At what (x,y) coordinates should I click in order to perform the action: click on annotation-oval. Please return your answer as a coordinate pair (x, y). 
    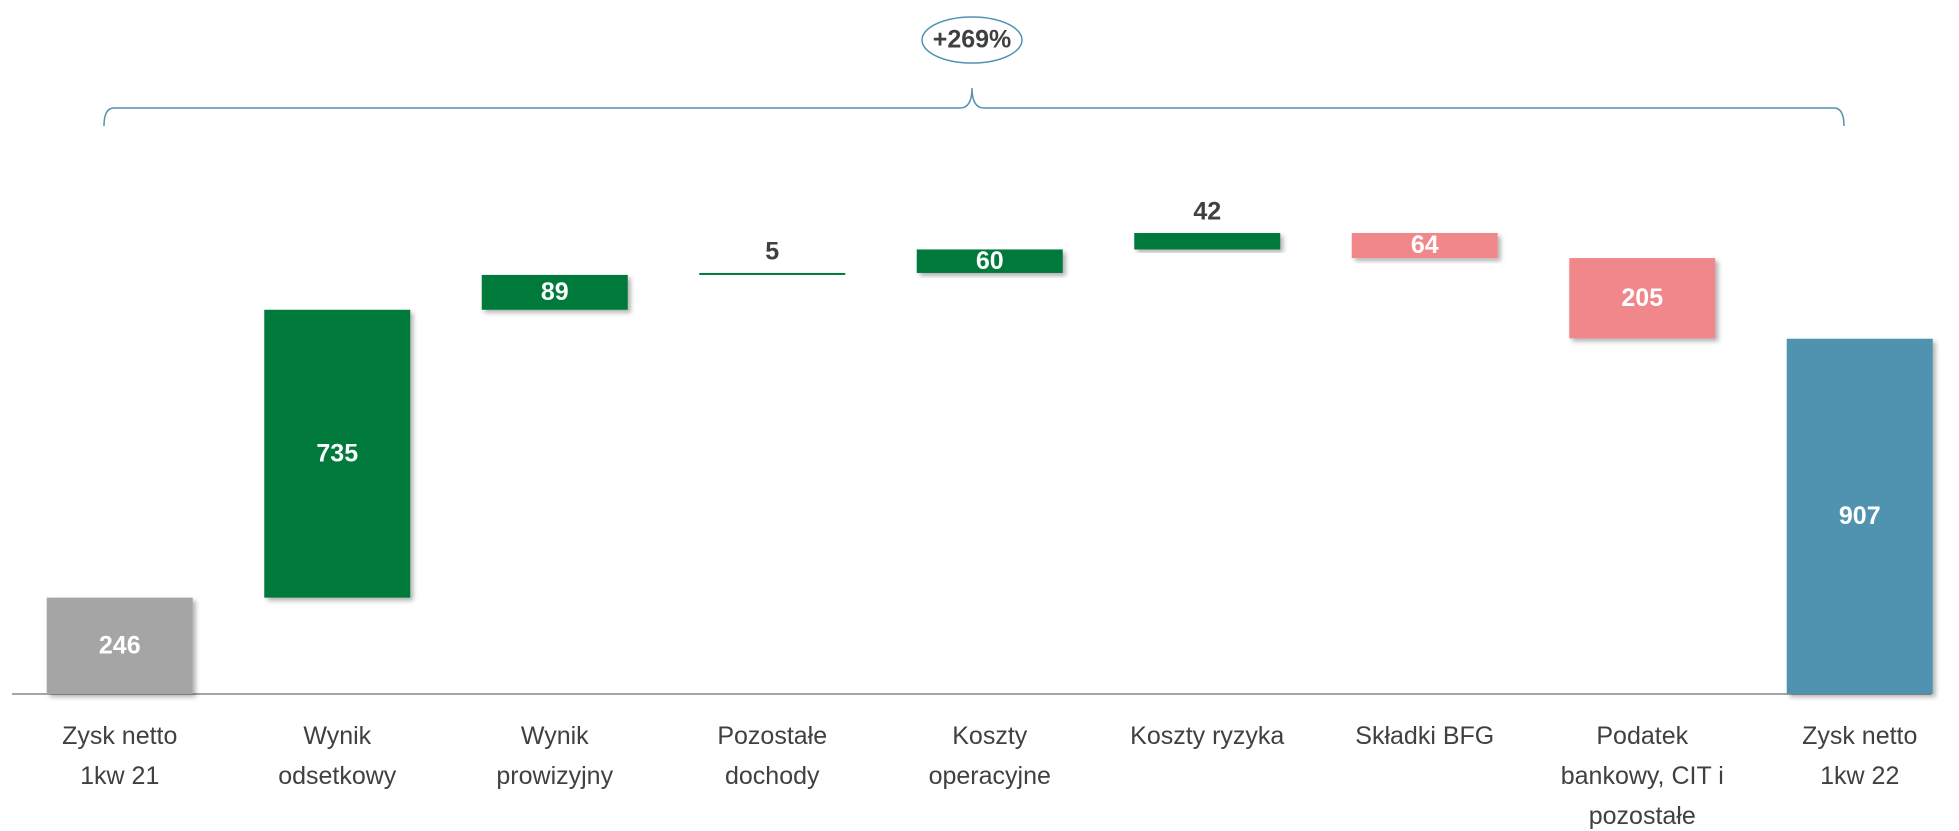
    Looking at the image, I should click on (972, 40).